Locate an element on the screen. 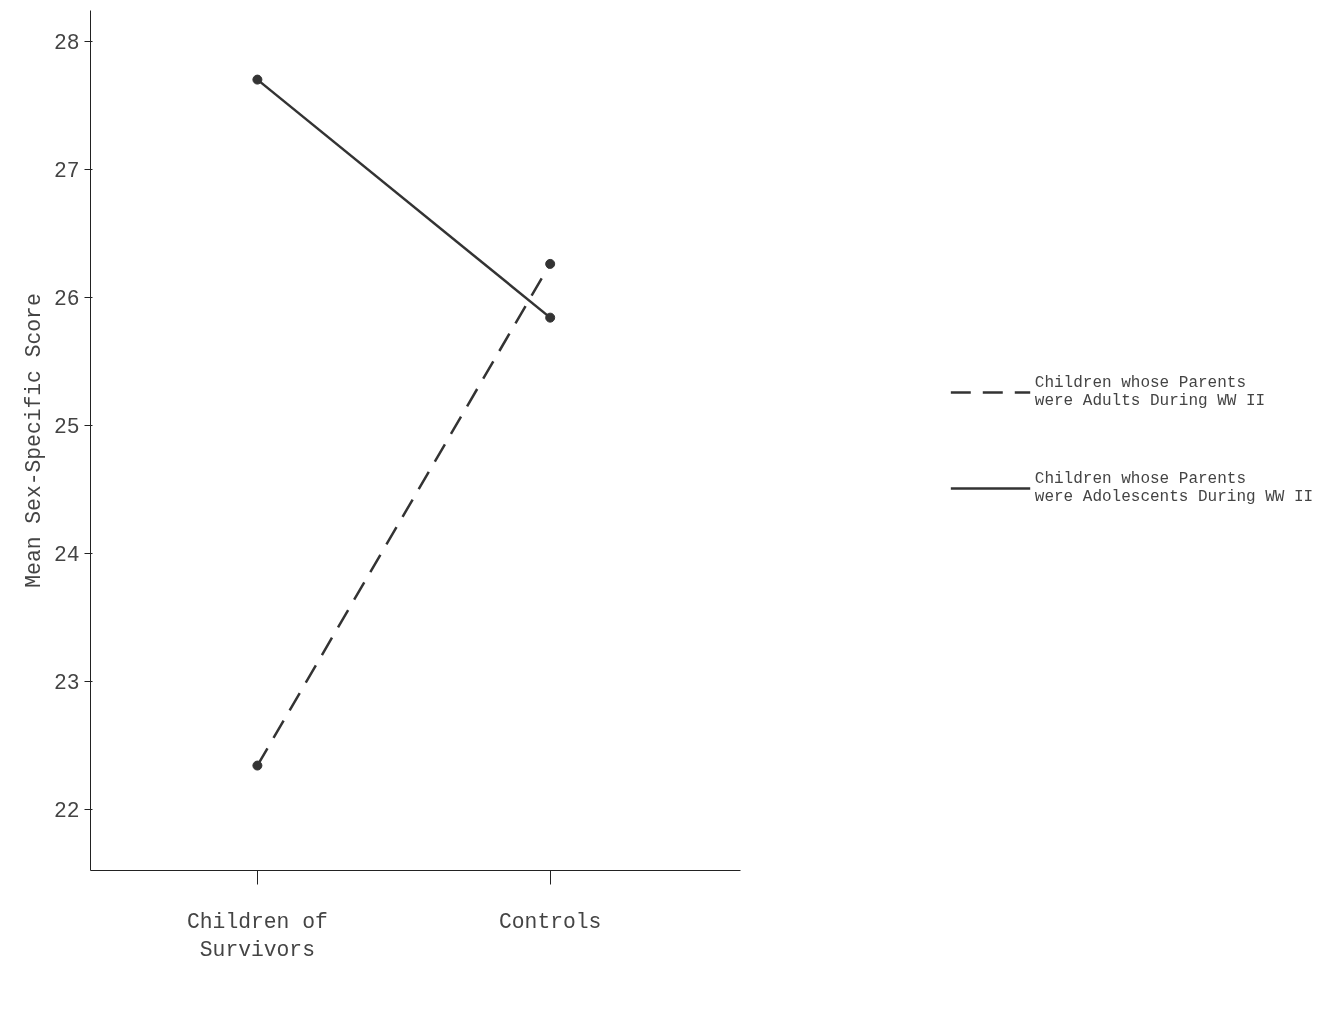 The width and height of the screenshot is (1323, 1022). legend-label: Children whose Parents were Adolescents During WW II is located at coordinates (1174, 488).